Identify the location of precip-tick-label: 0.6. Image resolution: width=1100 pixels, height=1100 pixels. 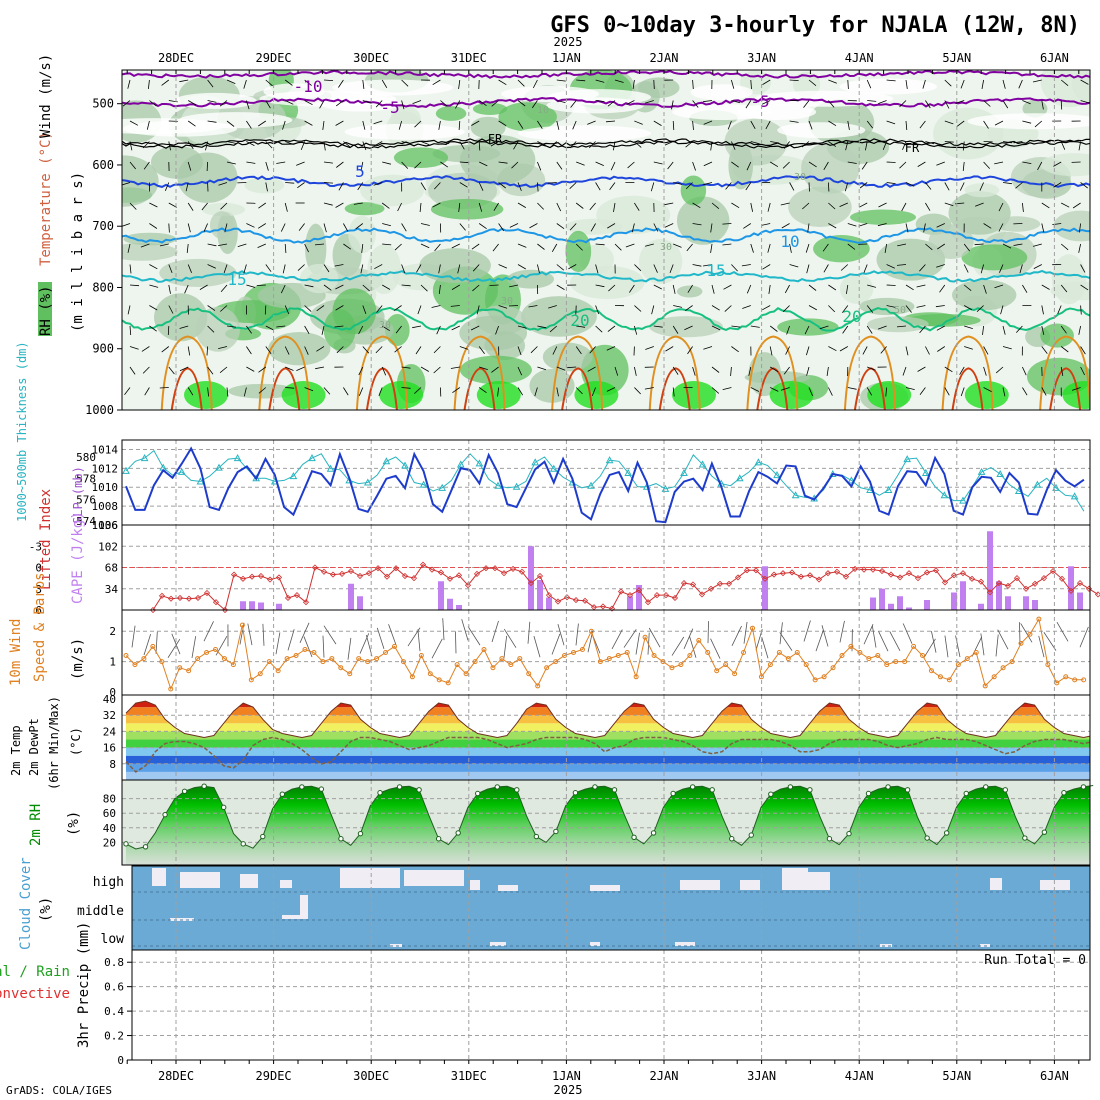
(114, 987).